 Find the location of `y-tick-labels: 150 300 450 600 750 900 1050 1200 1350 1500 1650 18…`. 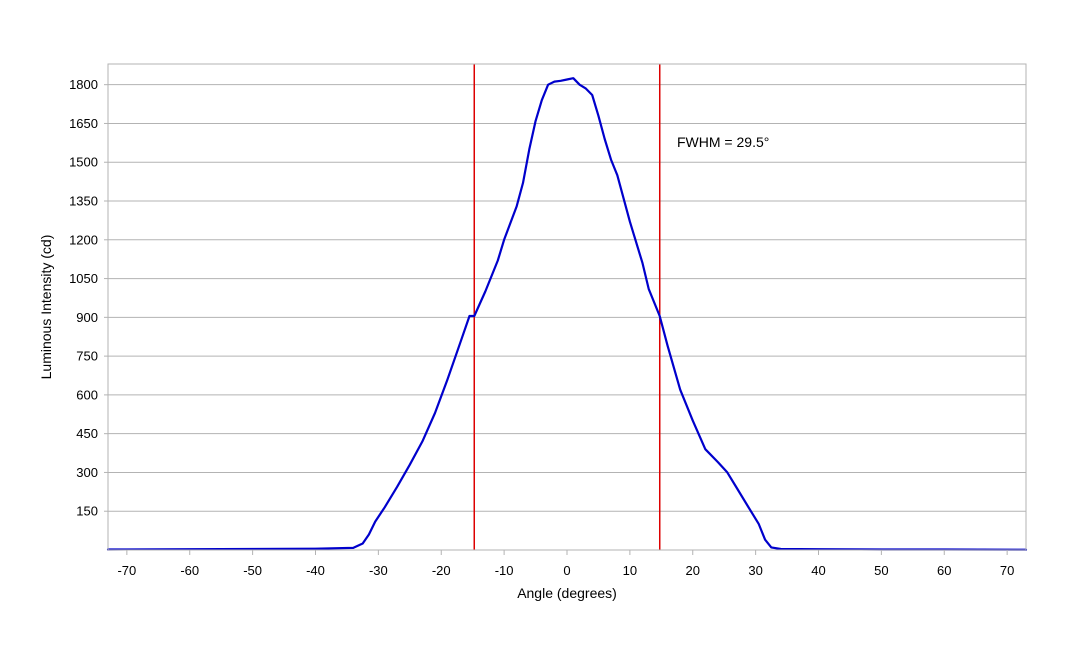

y-tick-labels: 150 300 450 600 750 900 1050 1200 1350 1500 1650 18… is located at coordinates (88, 298).